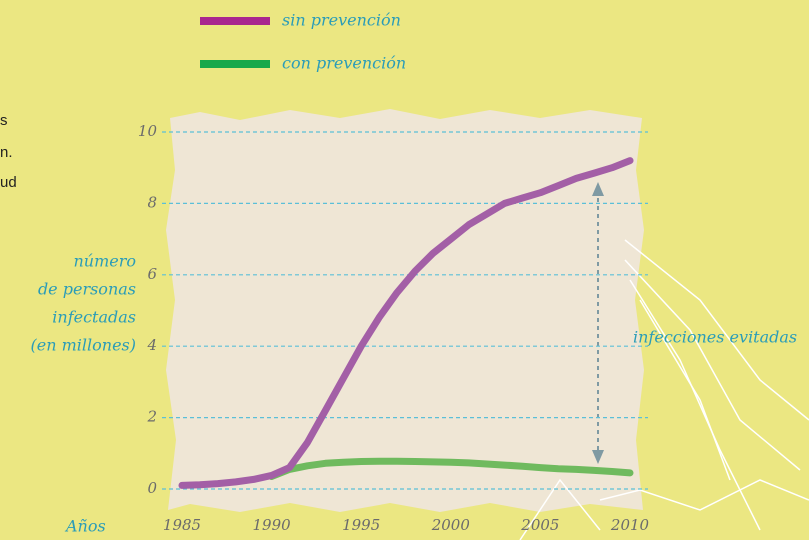  I want to click on y-tick-label: 8, so click(152, 202).